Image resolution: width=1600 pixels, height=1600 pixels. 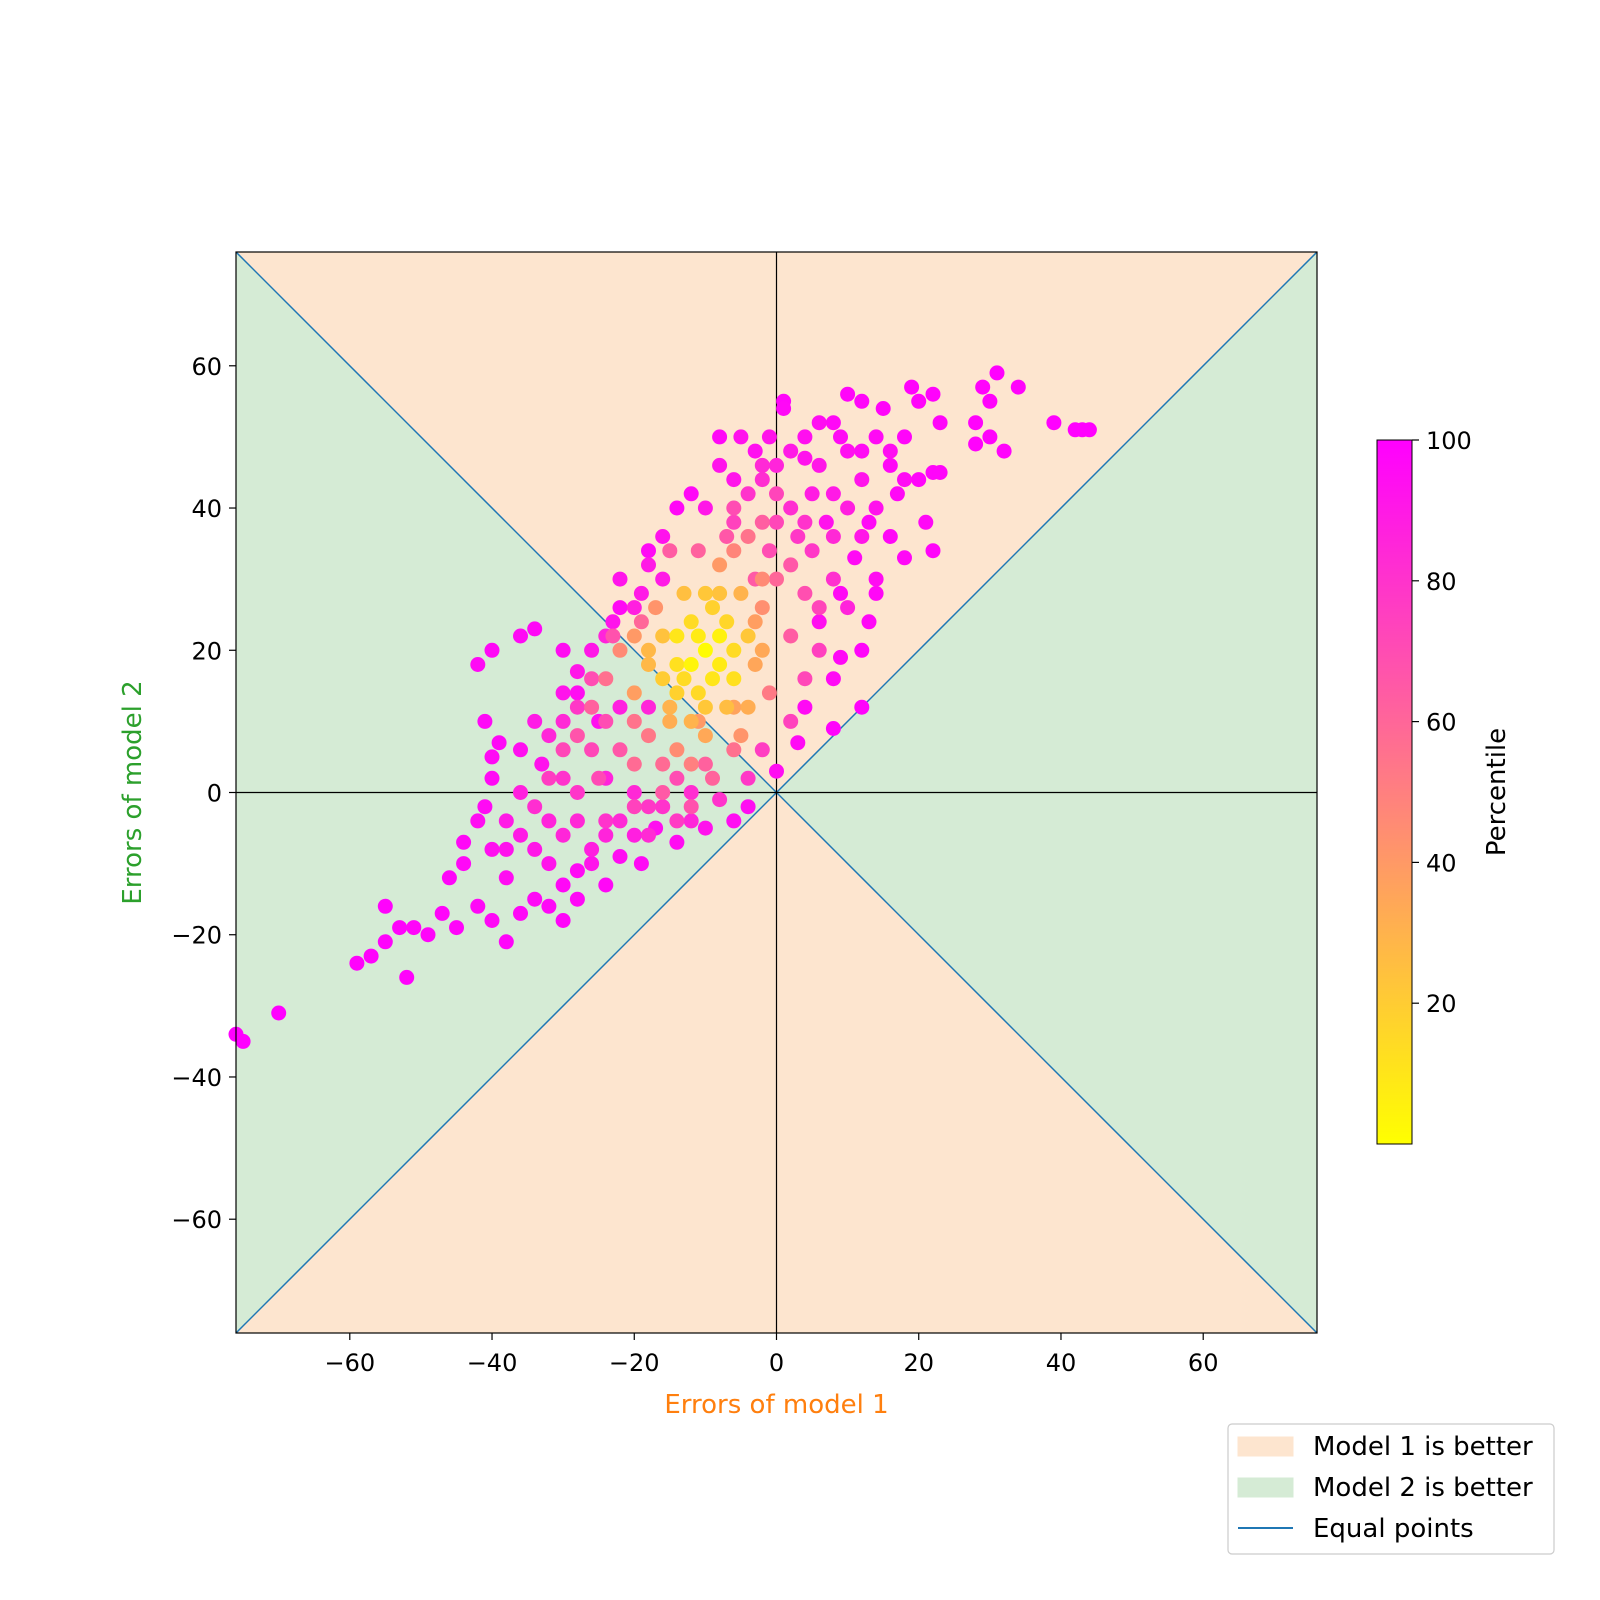 I want to click on y-tick-label: −20, so click(x=196, y=936).